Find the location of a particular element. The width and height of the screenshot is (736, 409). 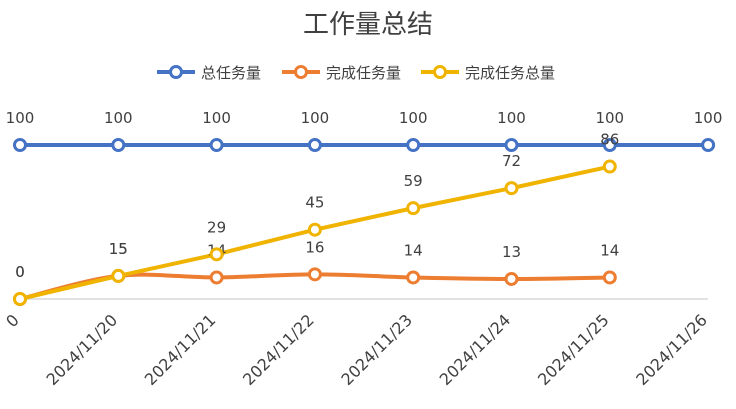

x-tick-label: 2024/11/20 is located at coordinates (81, 349).